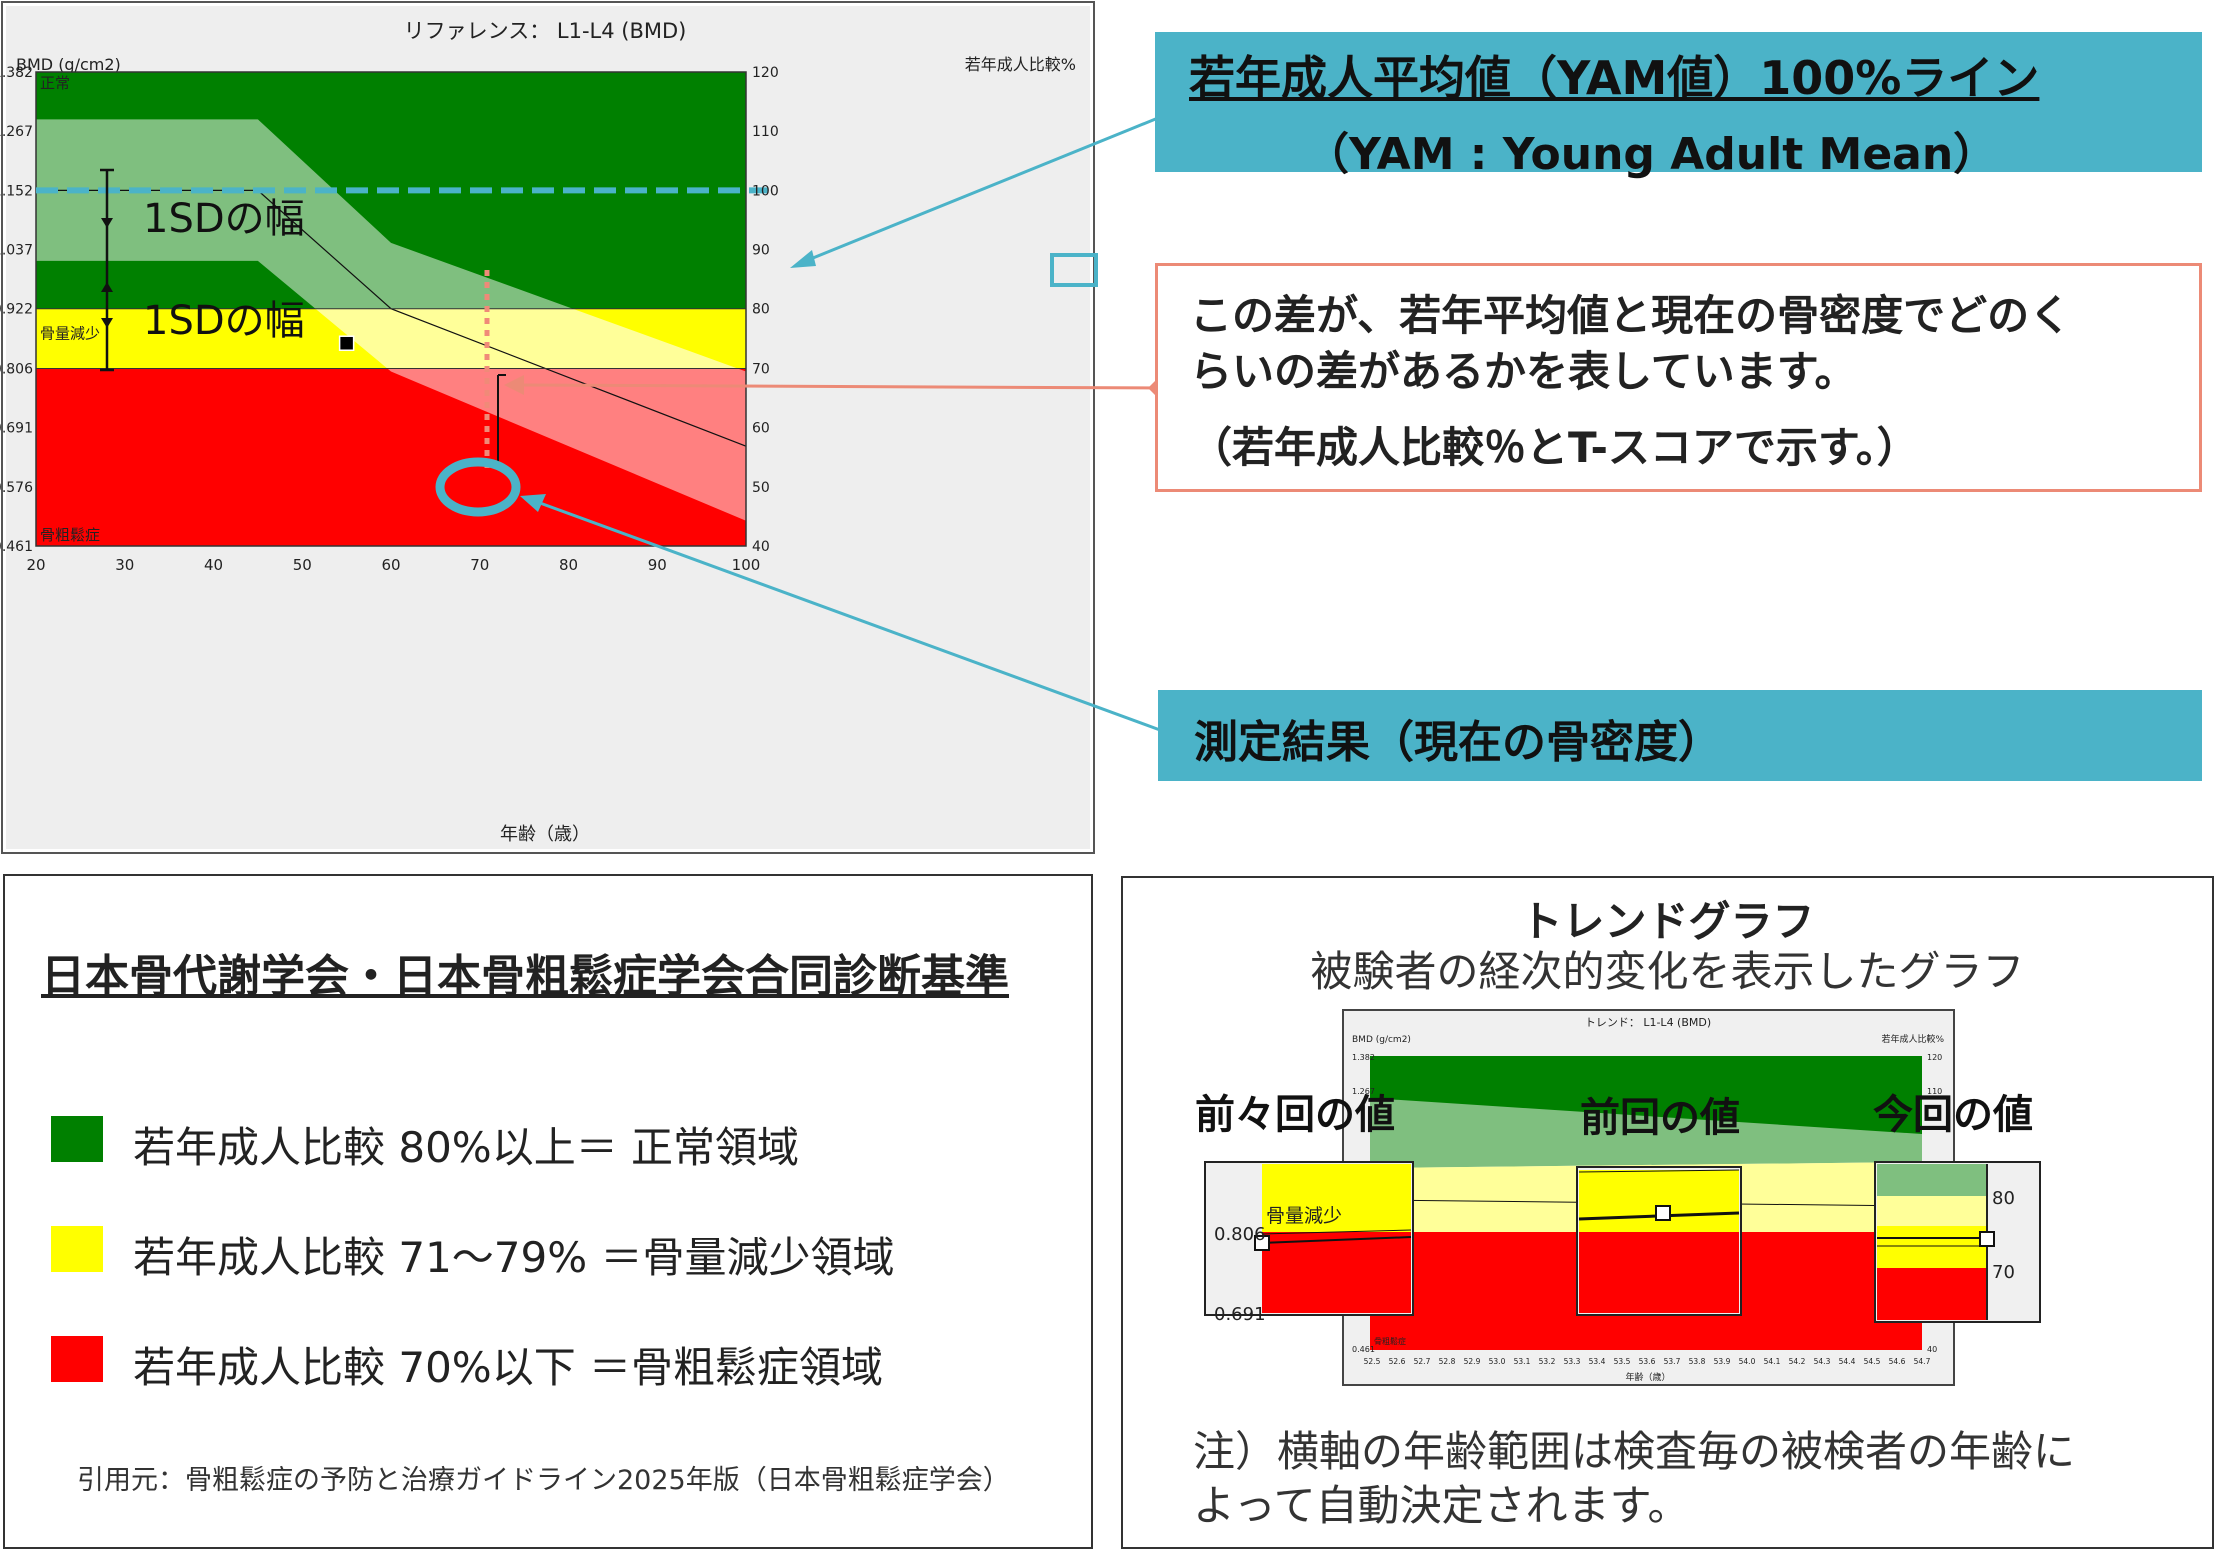 This screenshot has height=1559, width=2214. What do you see at coordinates (390, 565) in the screenshot?
I see `x-tick-label: 60` at bounding box center [390, 565].